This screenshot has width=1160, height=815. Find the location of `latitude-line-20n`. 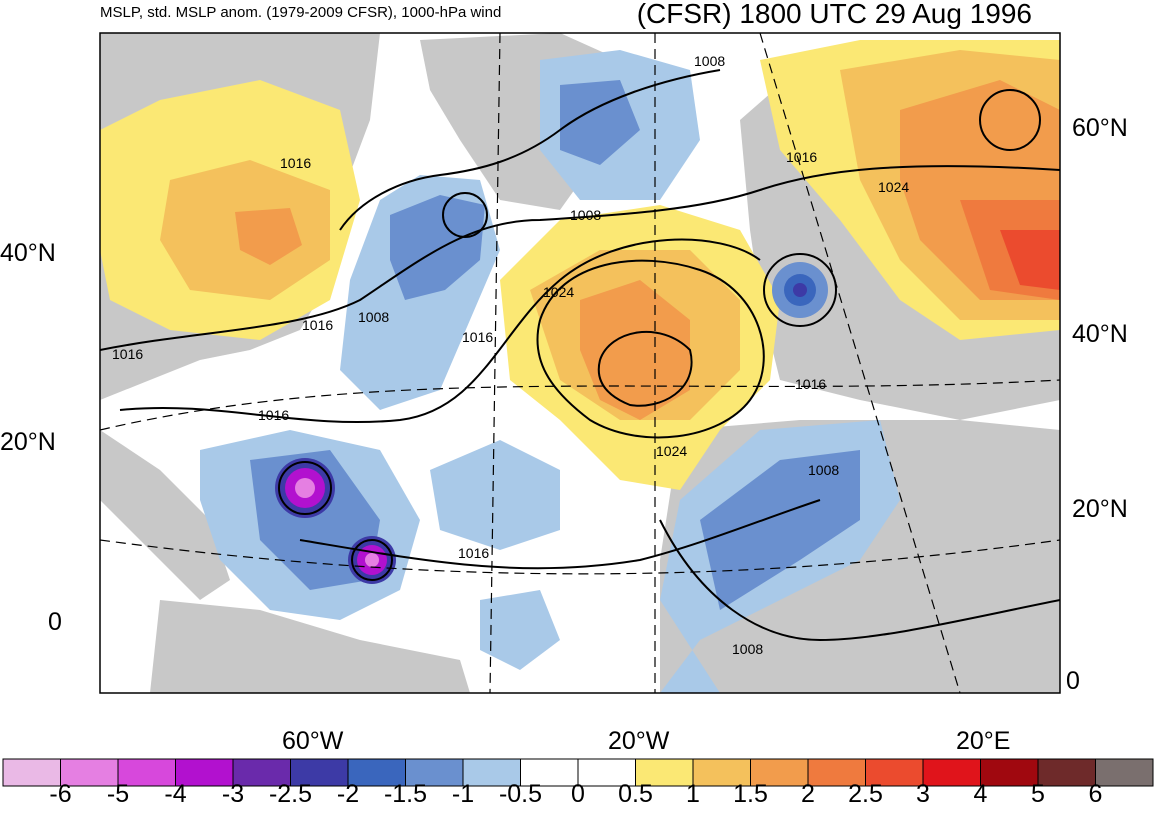

latitude-line-20n is located at coordinates (580, 405).